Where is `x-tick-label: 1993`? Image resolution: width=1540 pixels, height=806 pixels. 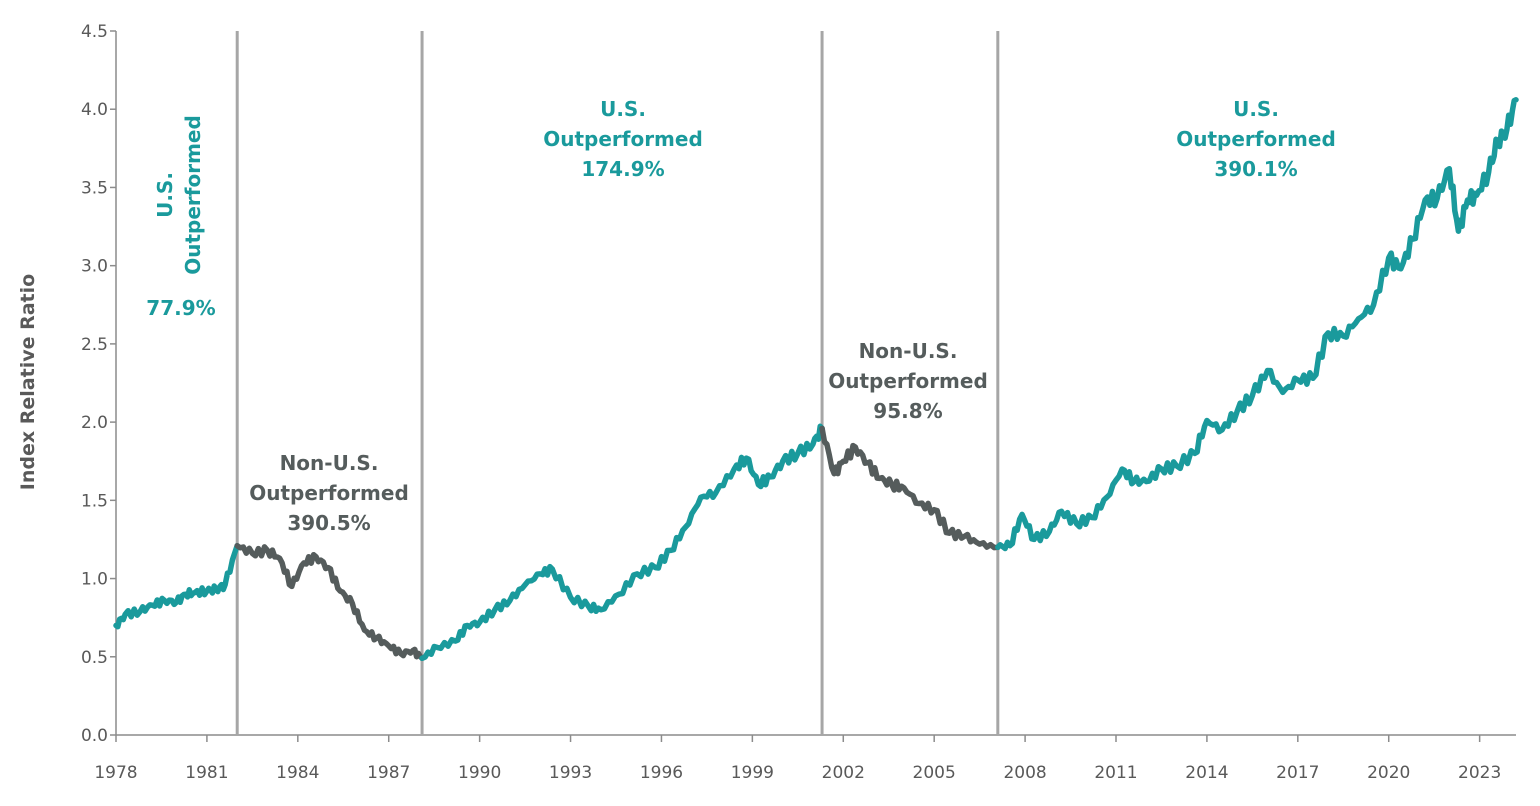 x-tick-label: 1993 is located at coordinates (570, 773).